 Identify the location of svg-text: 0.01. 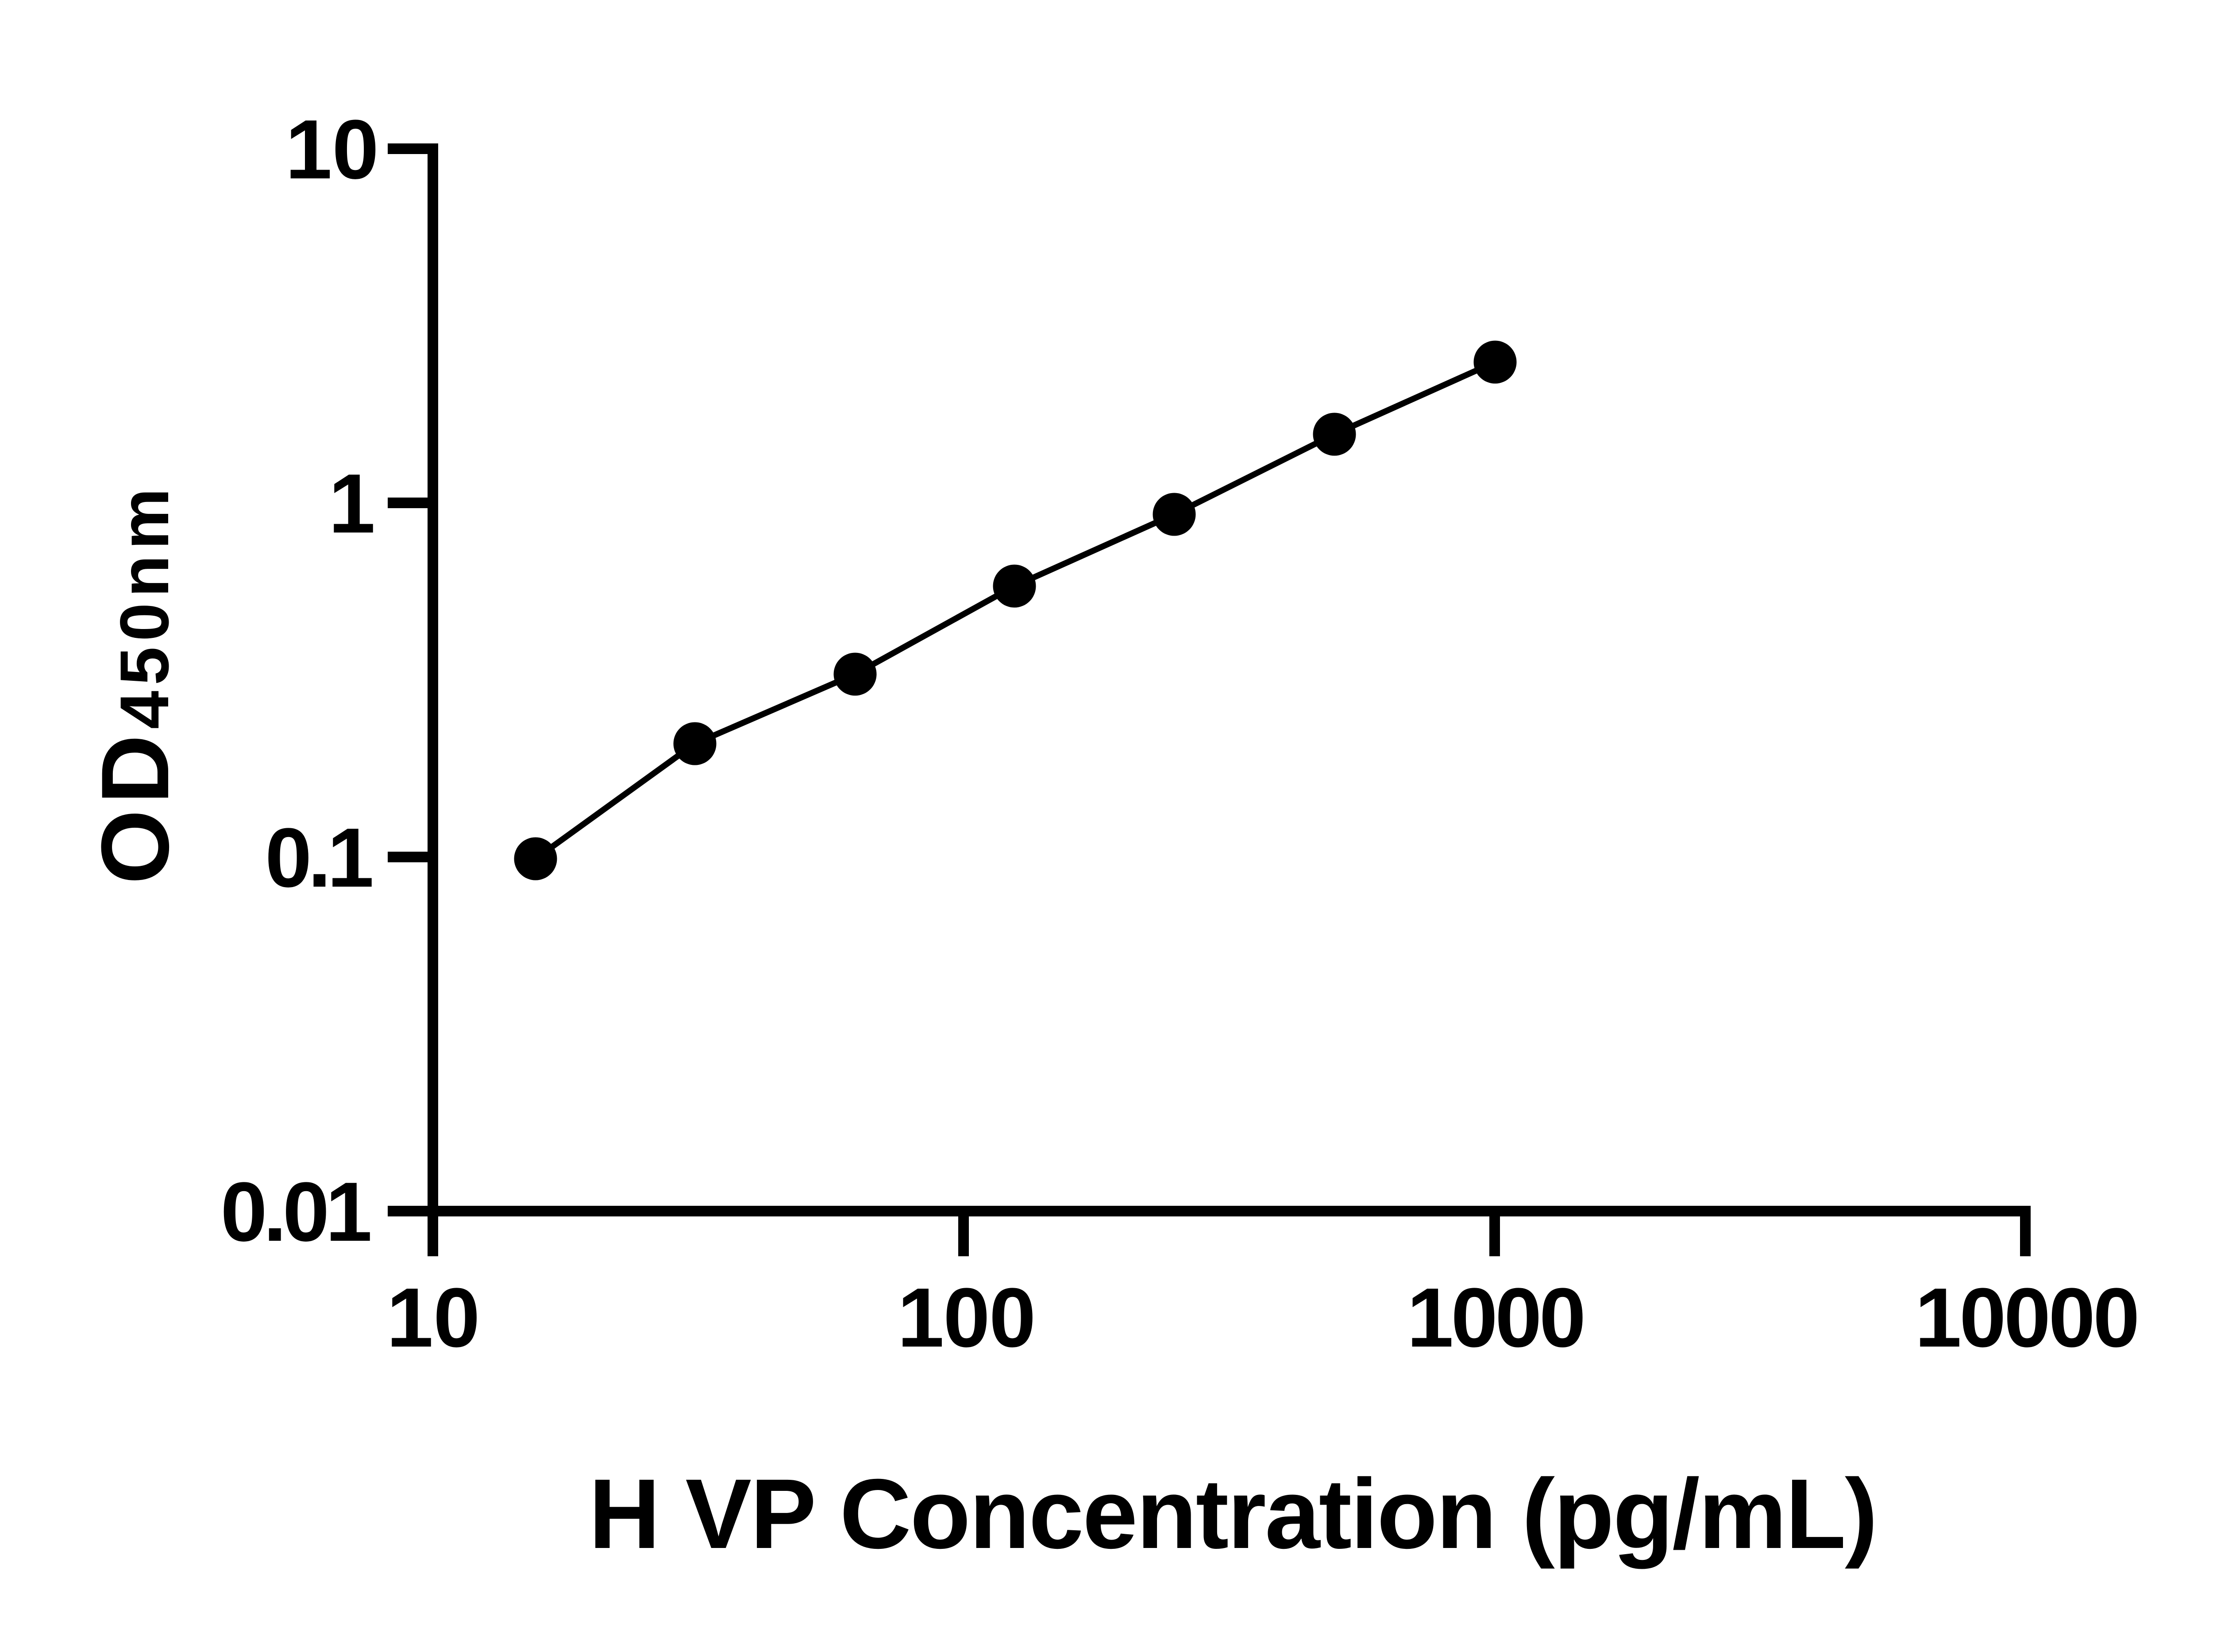
(295, 1212).